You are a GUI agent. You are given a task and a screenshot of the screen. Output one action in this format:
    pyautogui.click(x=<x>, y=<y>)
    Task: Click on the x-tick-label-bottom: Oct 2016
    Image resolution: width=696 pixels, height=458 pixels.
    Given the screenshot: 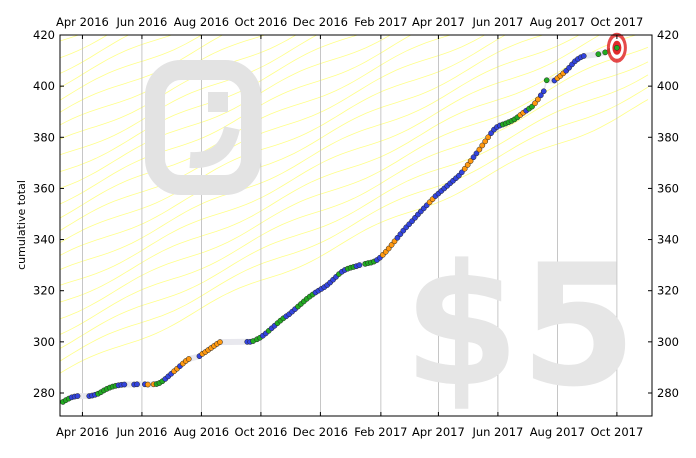 What is the action you would take?
    pyautogui.click(x=261, y=432)
    